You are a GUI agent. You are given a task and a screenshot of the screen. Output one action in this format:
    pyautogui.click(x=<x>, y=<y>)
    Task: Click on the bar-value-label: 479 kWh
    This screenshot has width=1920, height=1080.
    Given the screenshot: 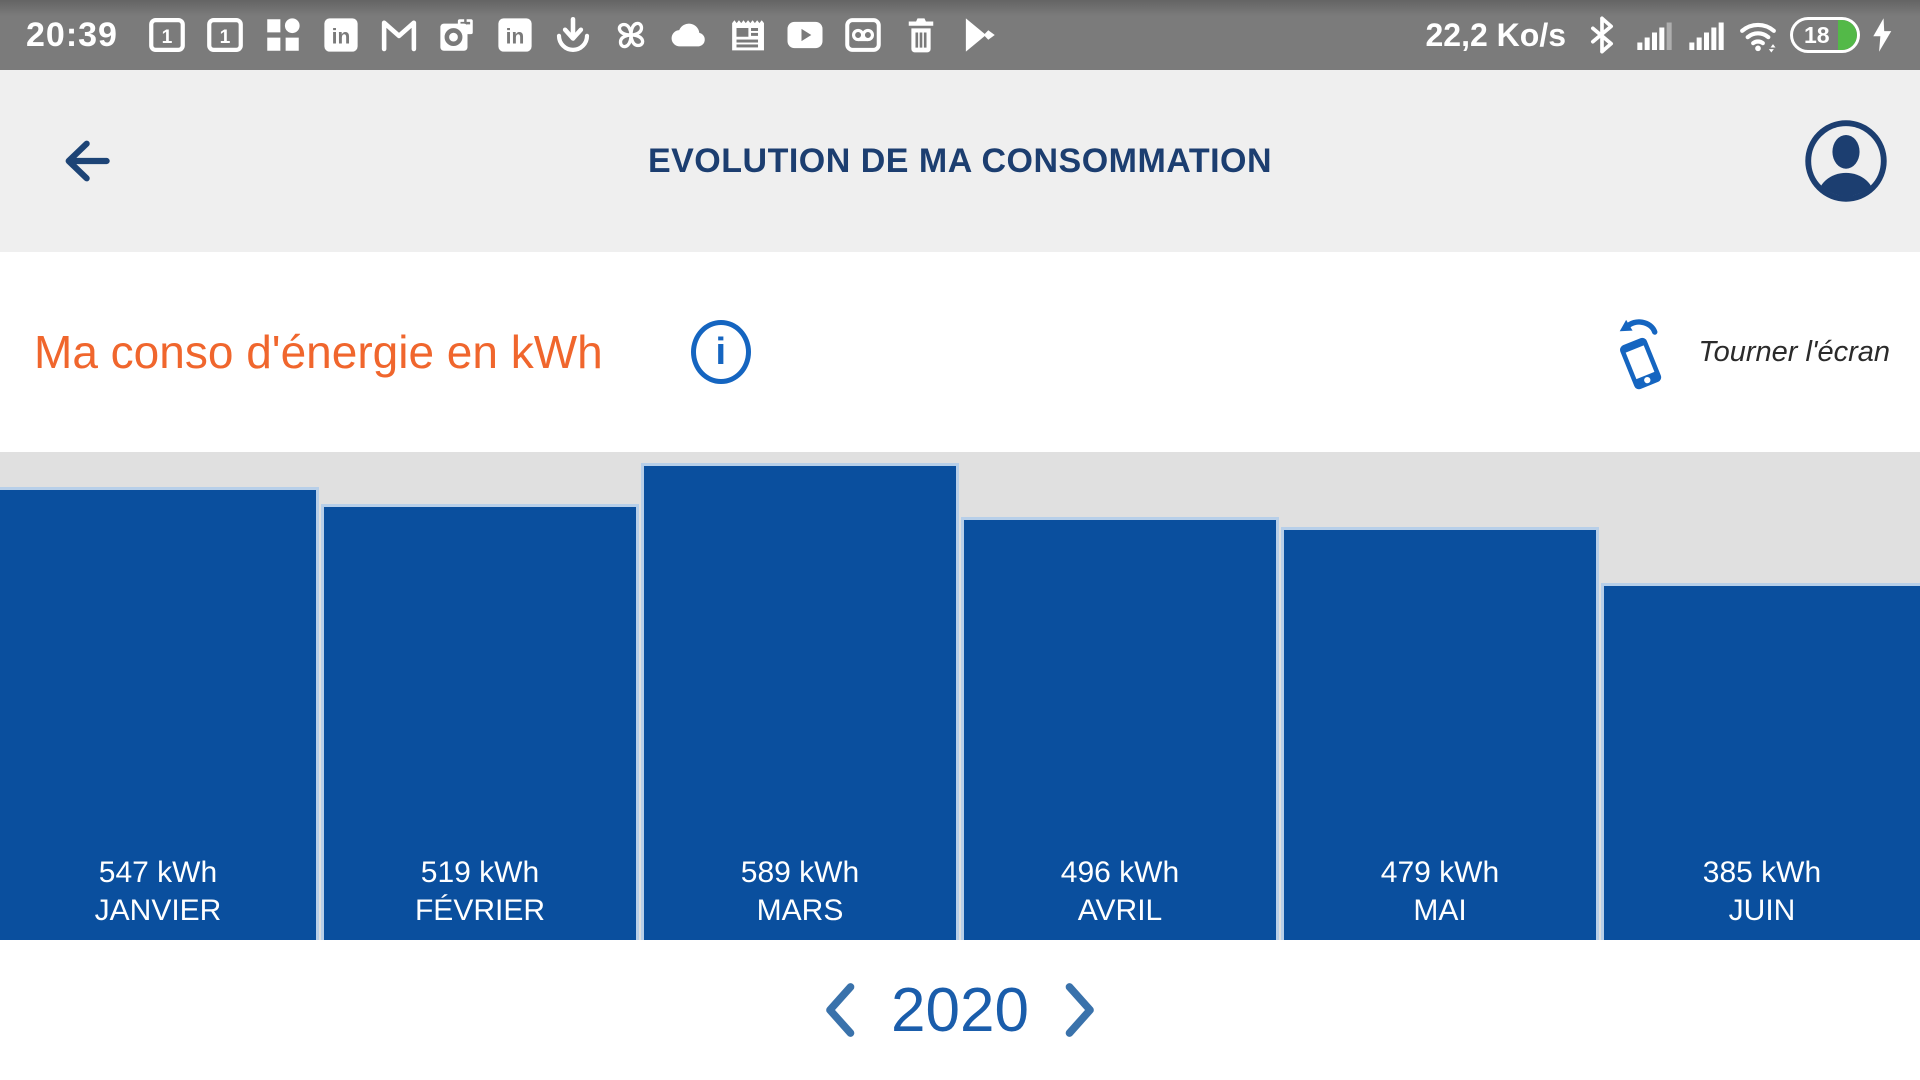 What is the action you would take?
    pyautogui.click(x=1440, y=872)
    